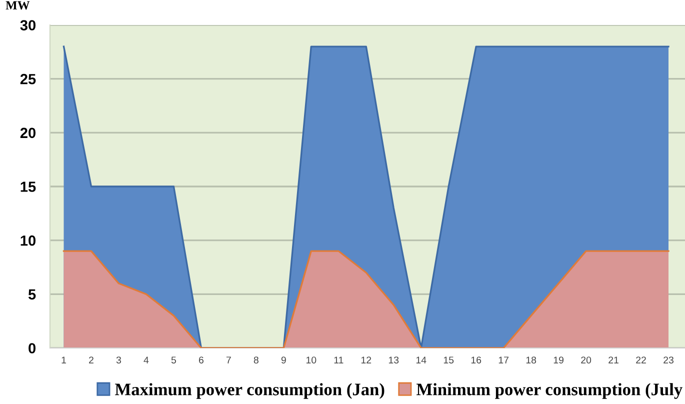 Image resolution: width=685 pixels, height=404 pixels. What do you see at coordinates (549, 391) in the screenshot?
I see `legend-label: Minimum power consumption (July` at bounding box center [549, 391].